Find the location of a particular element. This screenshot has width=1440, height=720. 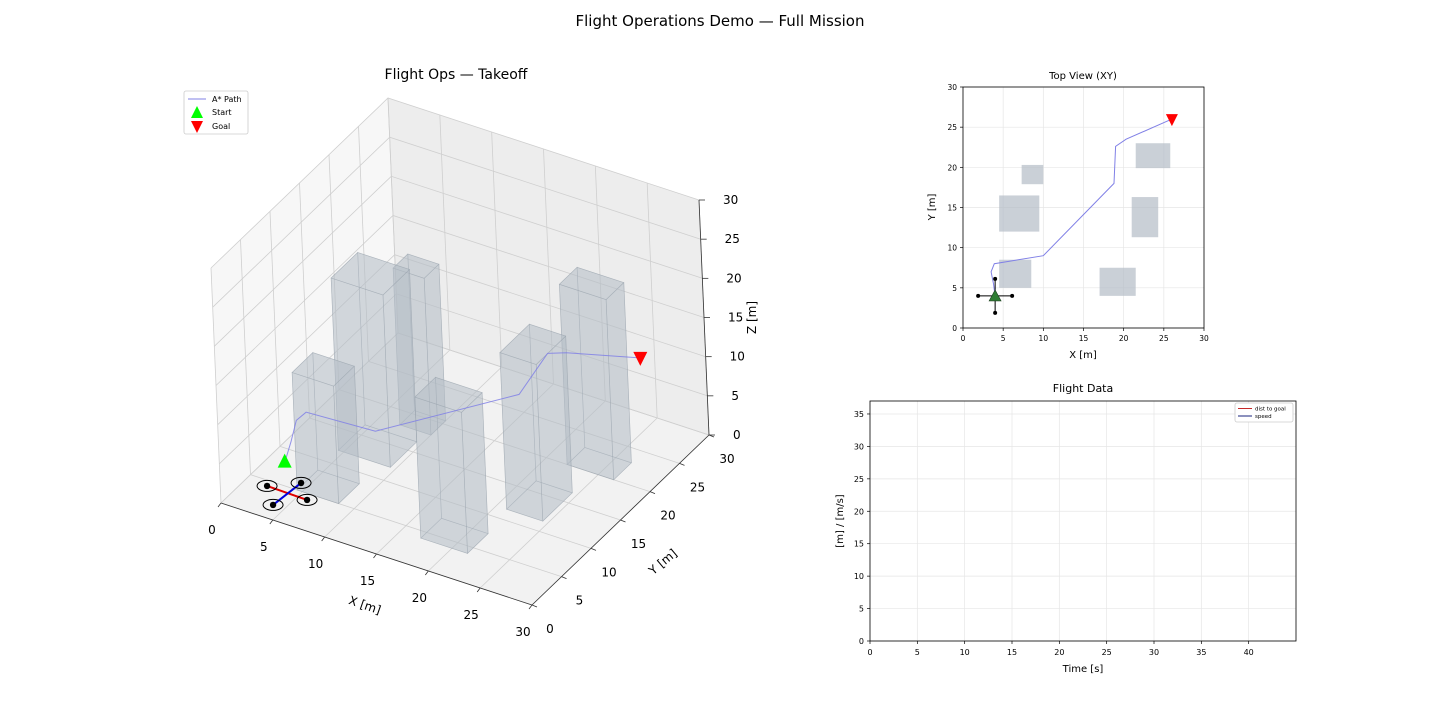

flightdata-x-tick-label: 40 is located at coordinates (1249, 652).